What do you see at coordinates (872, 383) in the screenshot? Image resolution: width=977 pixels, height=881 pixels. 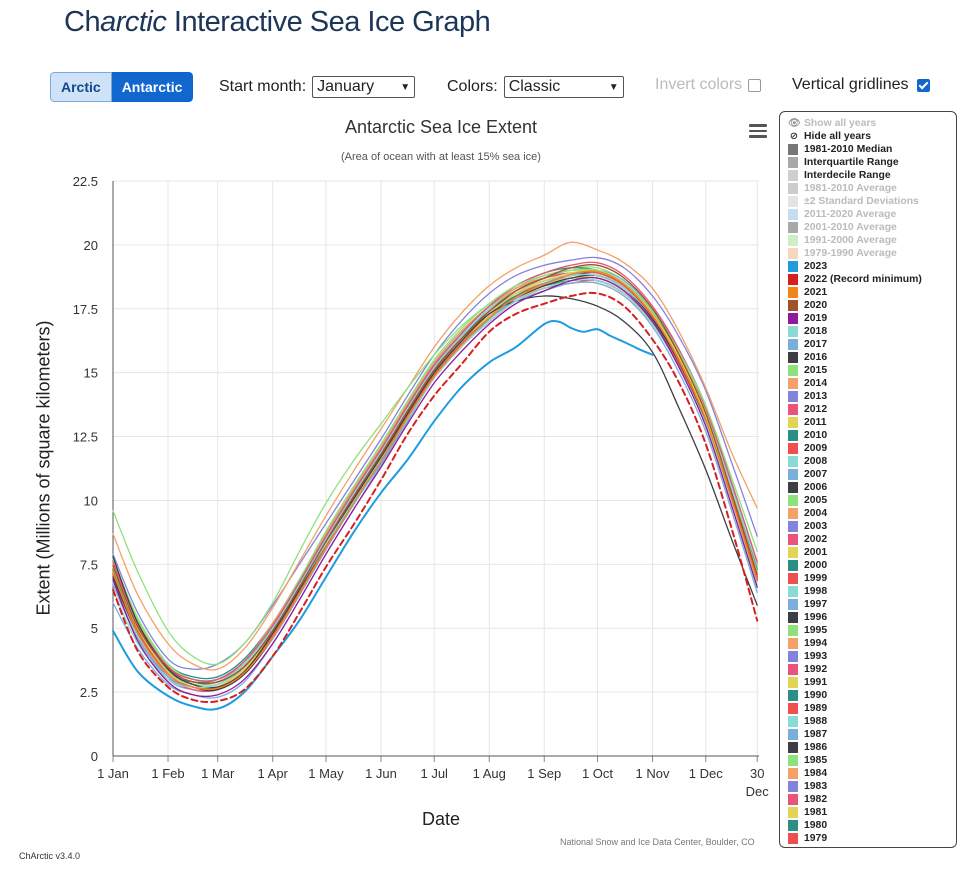 I see `legend-item: 2014` at bounding box center [872, 383].